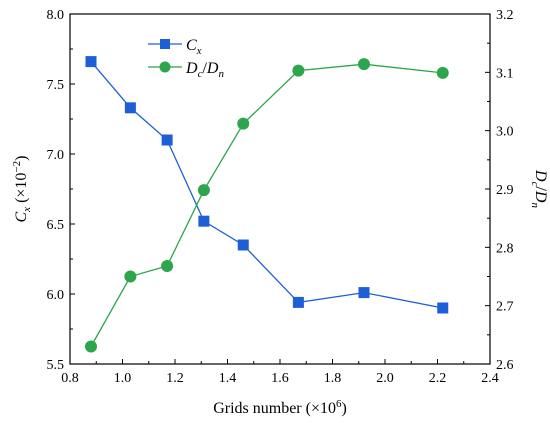 This screenshot has width=550, height=423. Describe the element at coordinates (221, 74) in the screenshot. I see `legend-dcdn-b-sub: n` at that location.